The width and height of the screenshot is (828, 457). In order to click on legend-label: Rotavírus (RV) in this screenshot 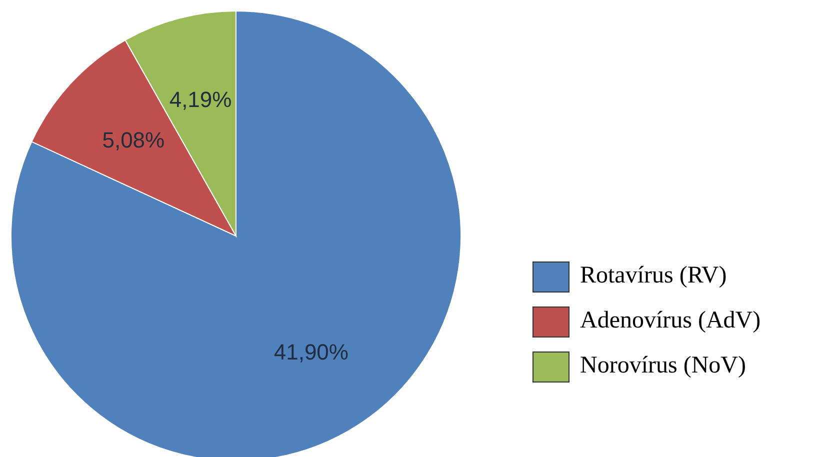, I will do `click(653, 275)`.